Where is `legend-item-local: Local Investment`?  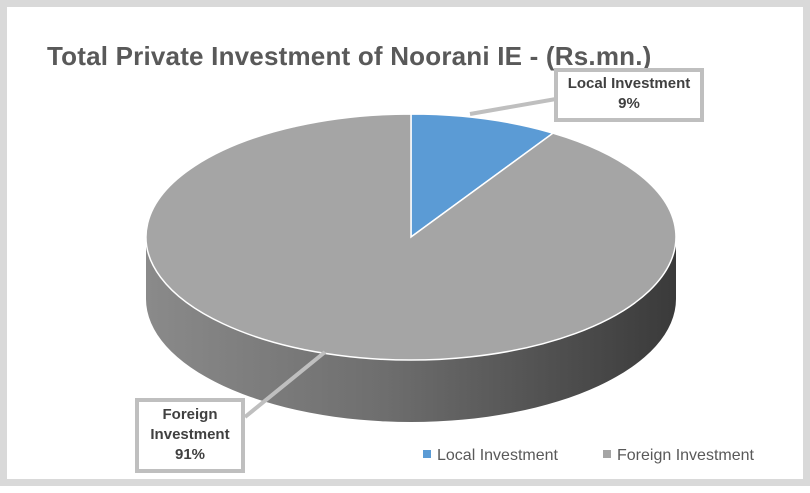
legend-item-local: Local Investment is located at coordinates (490, 456).